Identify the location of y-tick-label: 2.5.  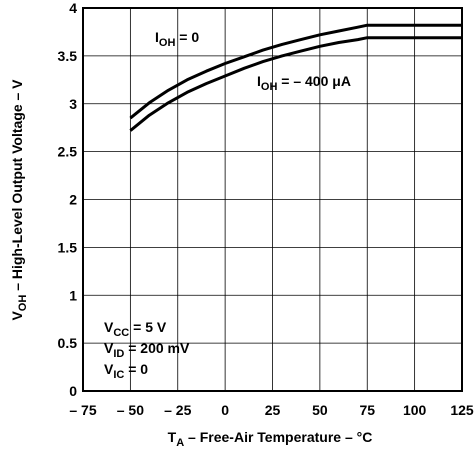
(68, 152).